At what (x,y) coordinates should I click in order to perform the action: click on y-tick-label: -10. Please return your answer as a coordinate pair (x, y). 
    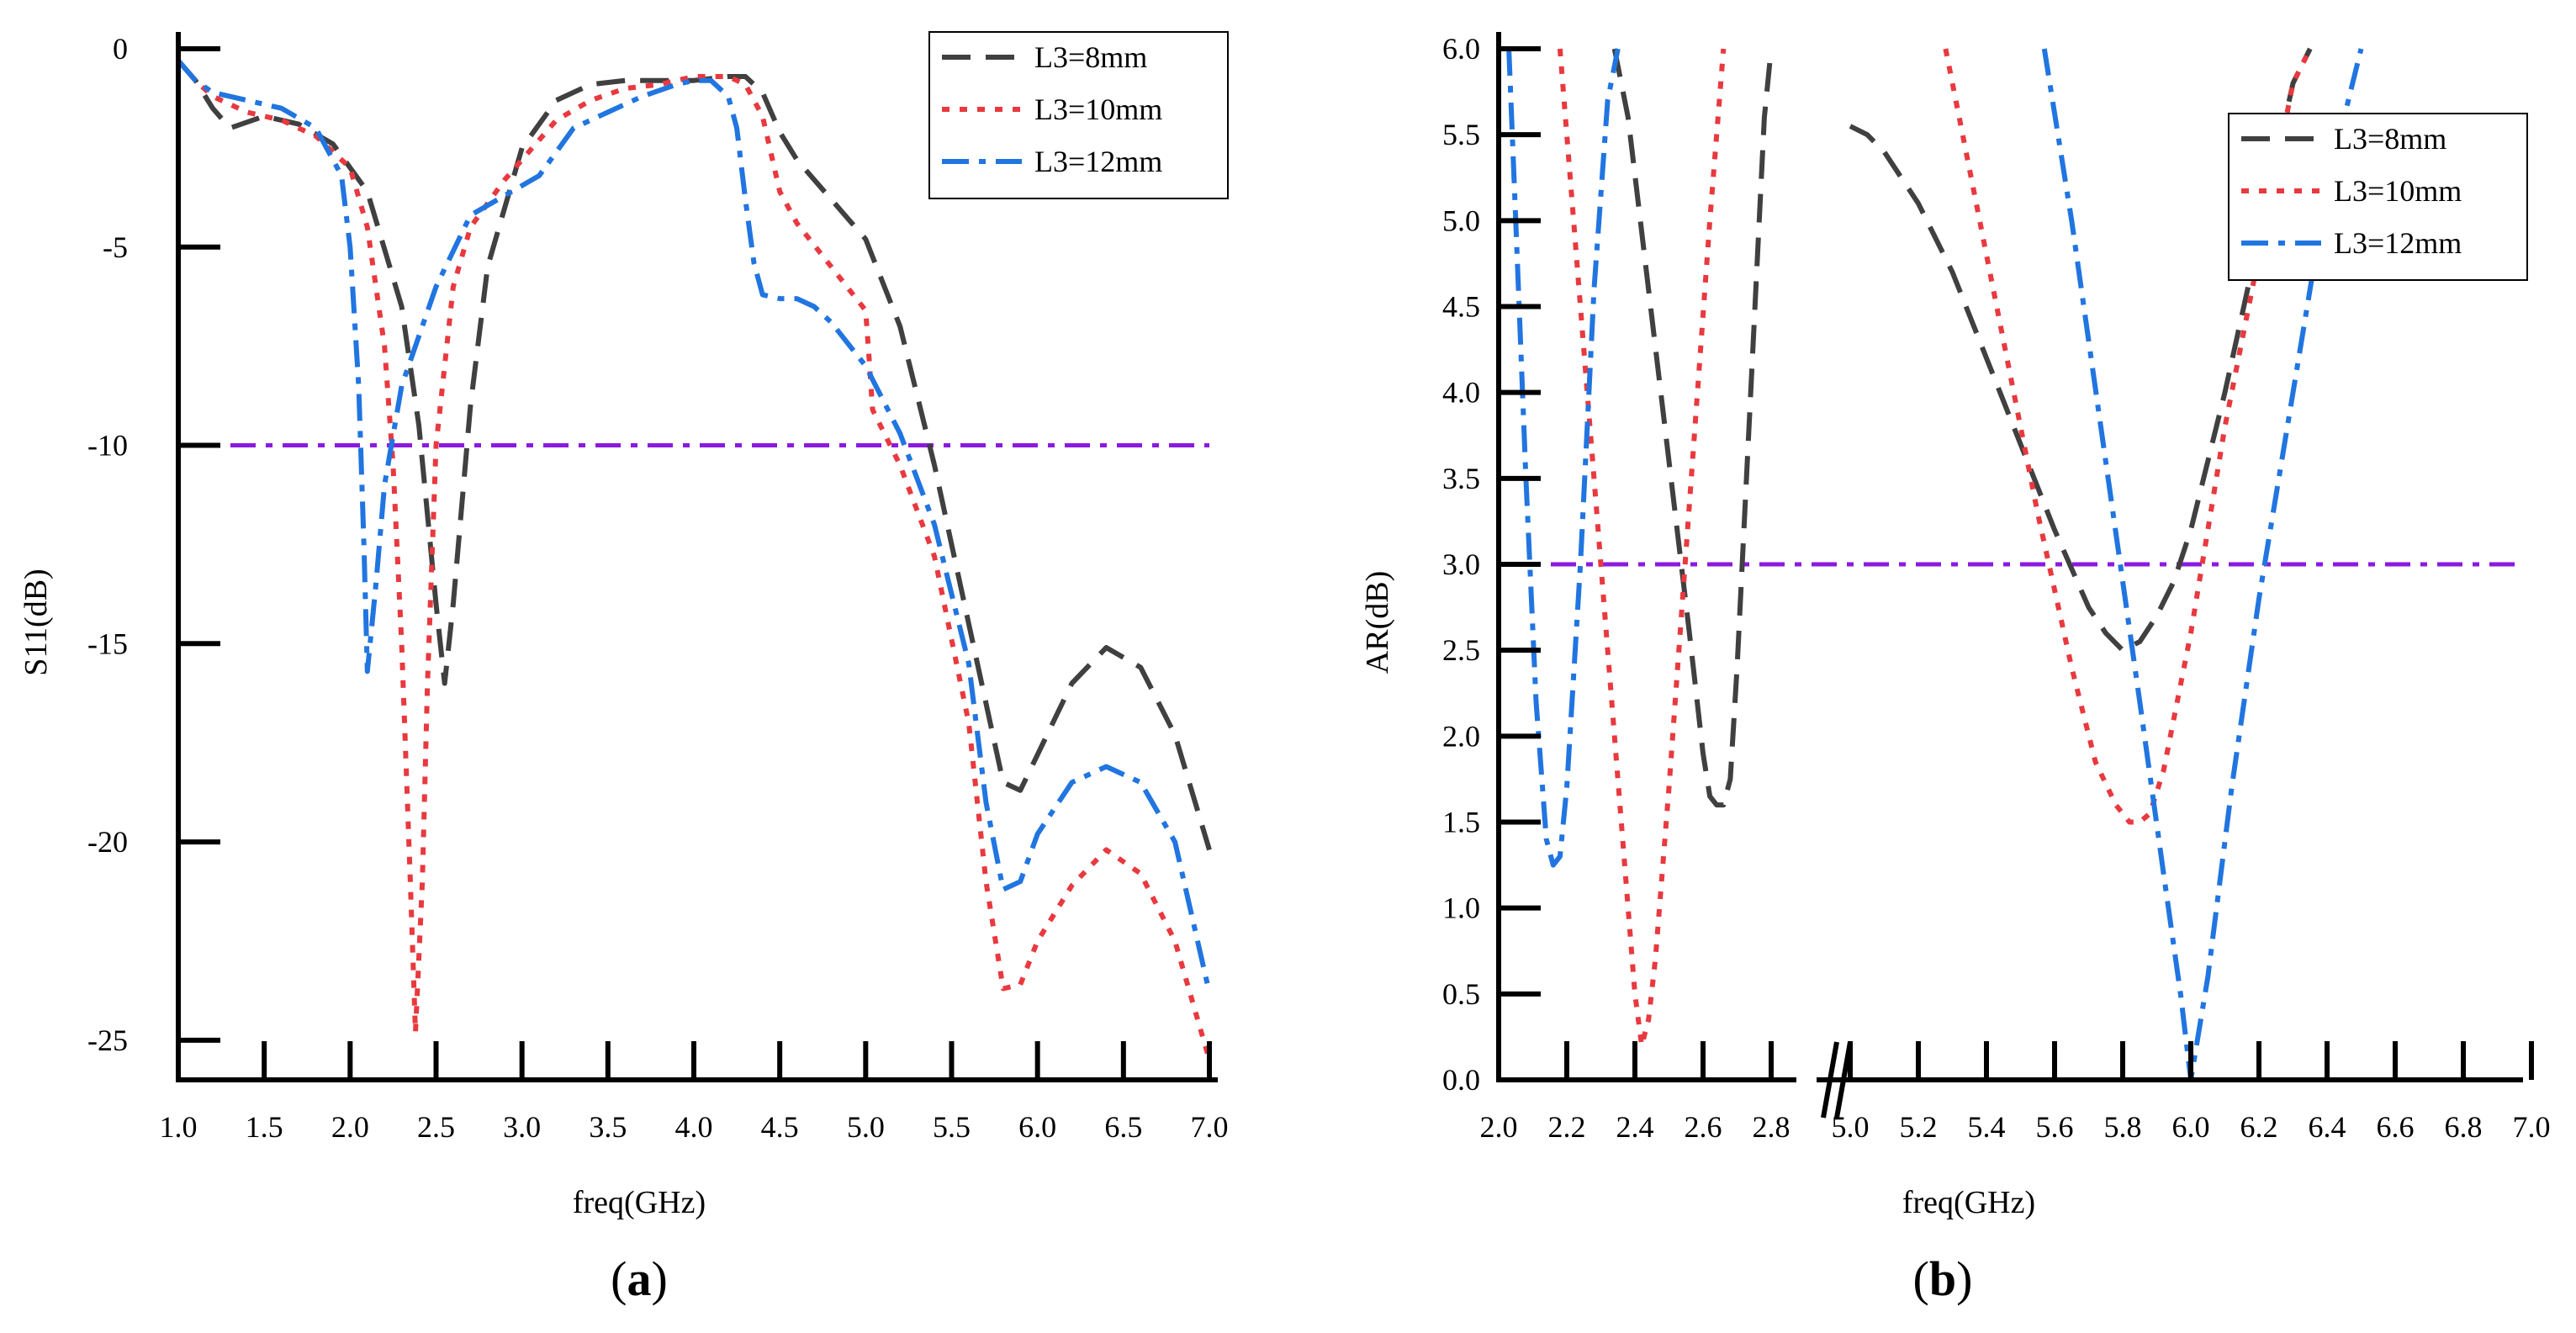
    Looking at the image, I should click on (107, 446).